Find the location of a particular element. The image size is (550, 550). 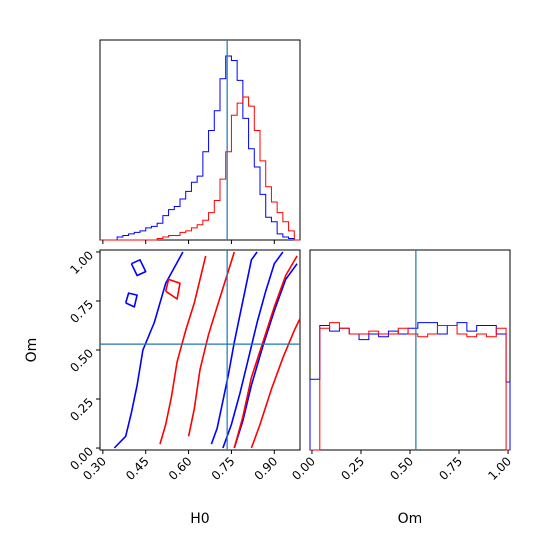

h0-om-contours is located at coordinates (207, 350).